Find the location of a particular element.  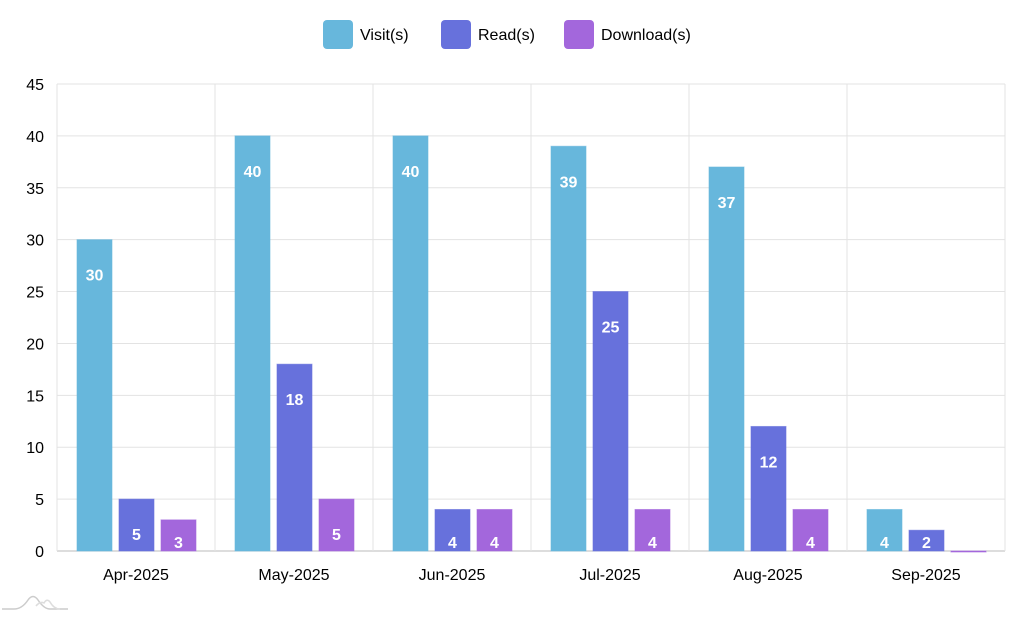

legend-label: Read(s) is located at coordinates (506, 35).